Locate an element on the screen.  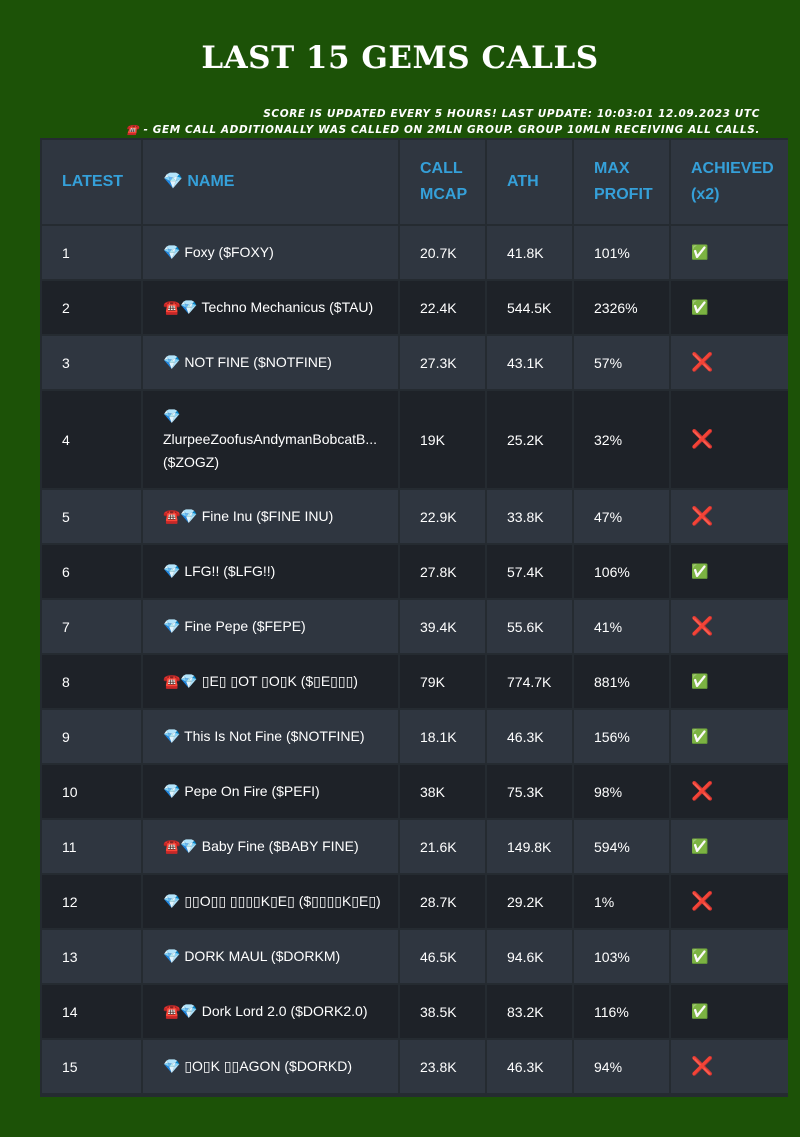
cell-value: 33.8K is located at coordinates (525, 516).